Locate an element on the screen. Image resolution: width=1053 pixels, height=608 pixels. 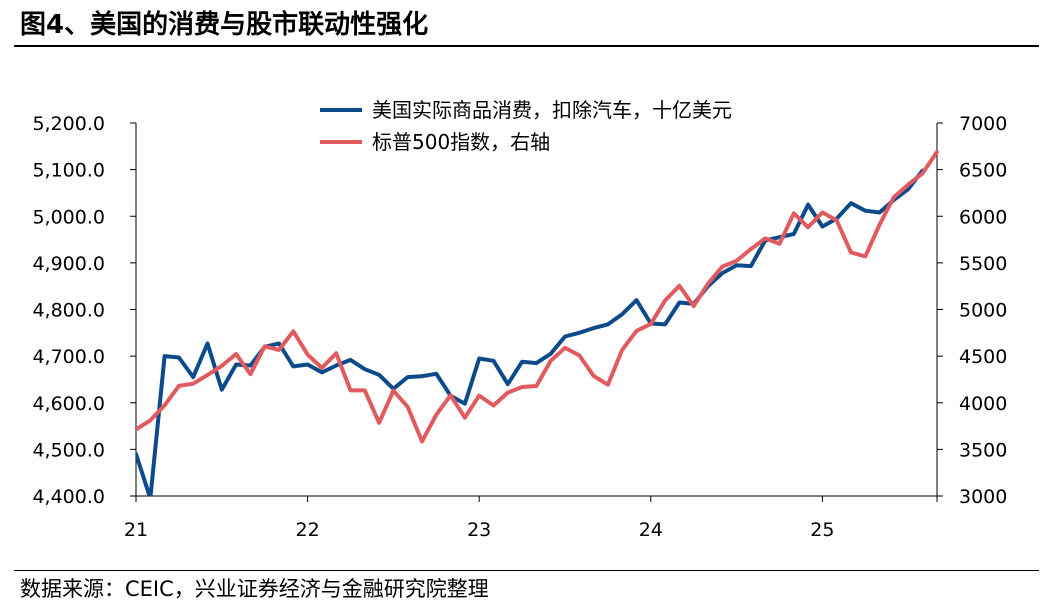
right-tick-label: 6000 is located at coordinates (983, 217).